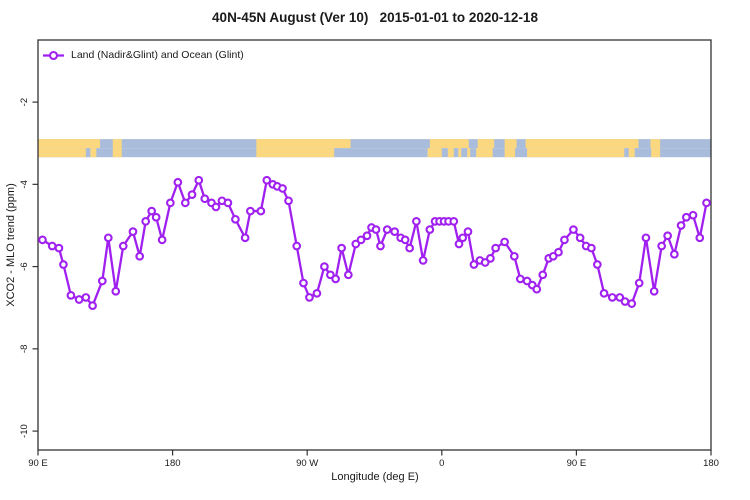 The height and width of the screenshot is (500, 750). What do you see at coordinates (24, 266) in the screenshot?
I see `y-tick-label: -6` at bounding box center [24, 266].